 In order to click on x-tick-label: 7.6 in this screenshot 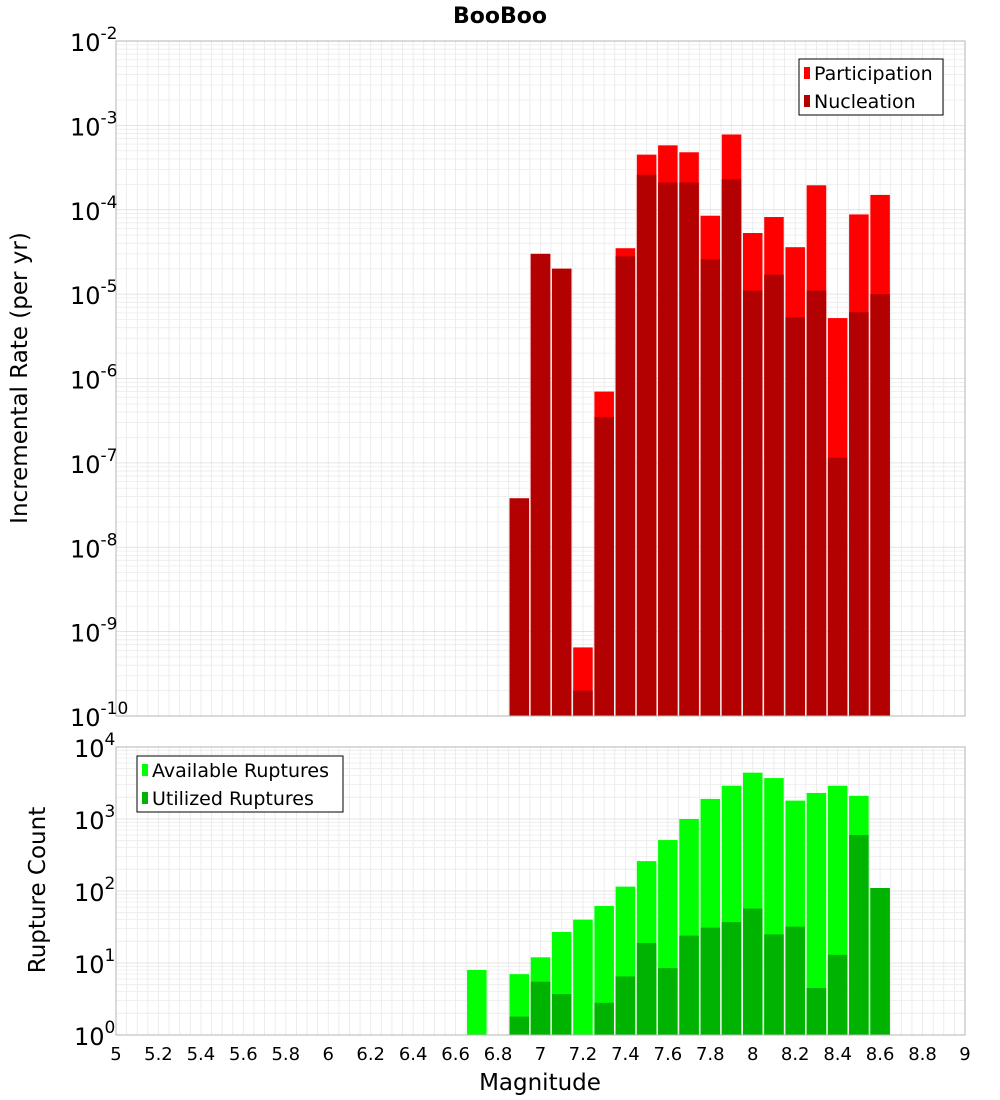, I will do `click(668, 1054)`.